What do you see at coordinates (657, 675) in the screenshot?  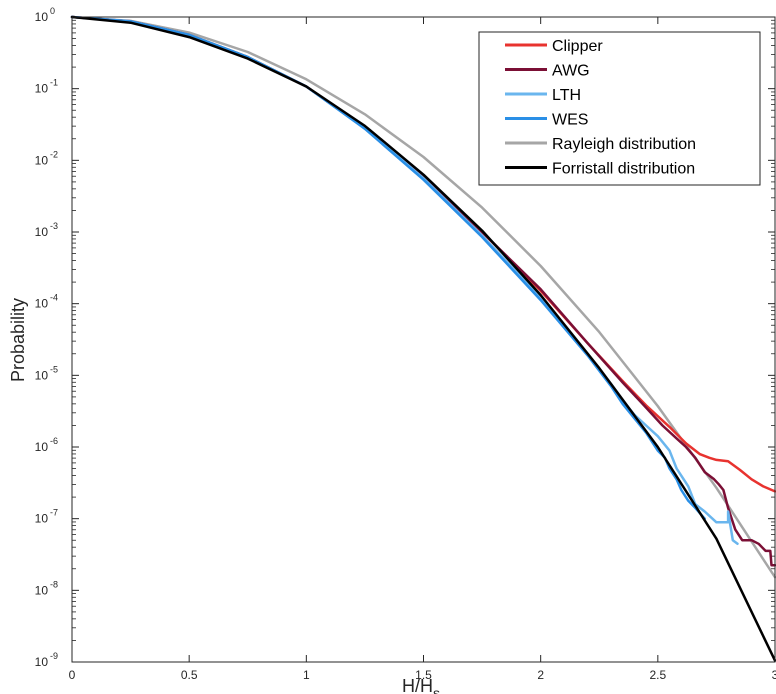 I see `x-tick-label: 2.5` at bounding box center [657, 675].